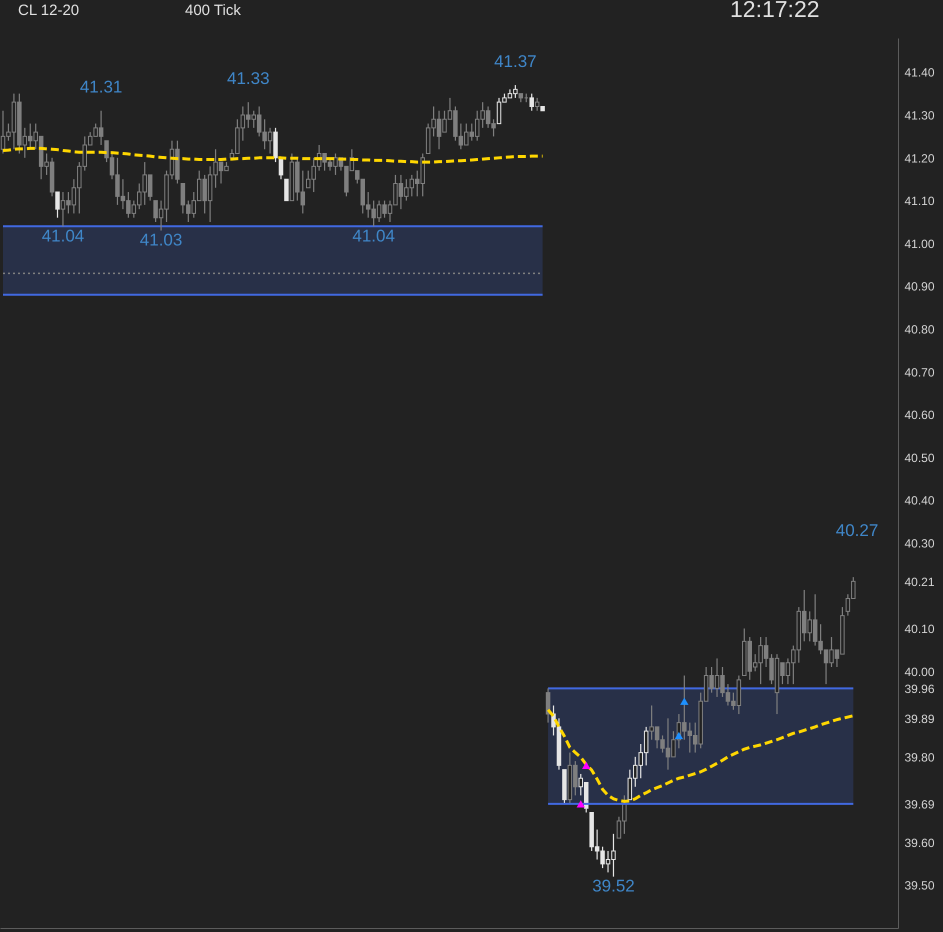  Describe the element at coordinates (101, 87) in the screenshot. I see `annotation: 41.31` at that location.